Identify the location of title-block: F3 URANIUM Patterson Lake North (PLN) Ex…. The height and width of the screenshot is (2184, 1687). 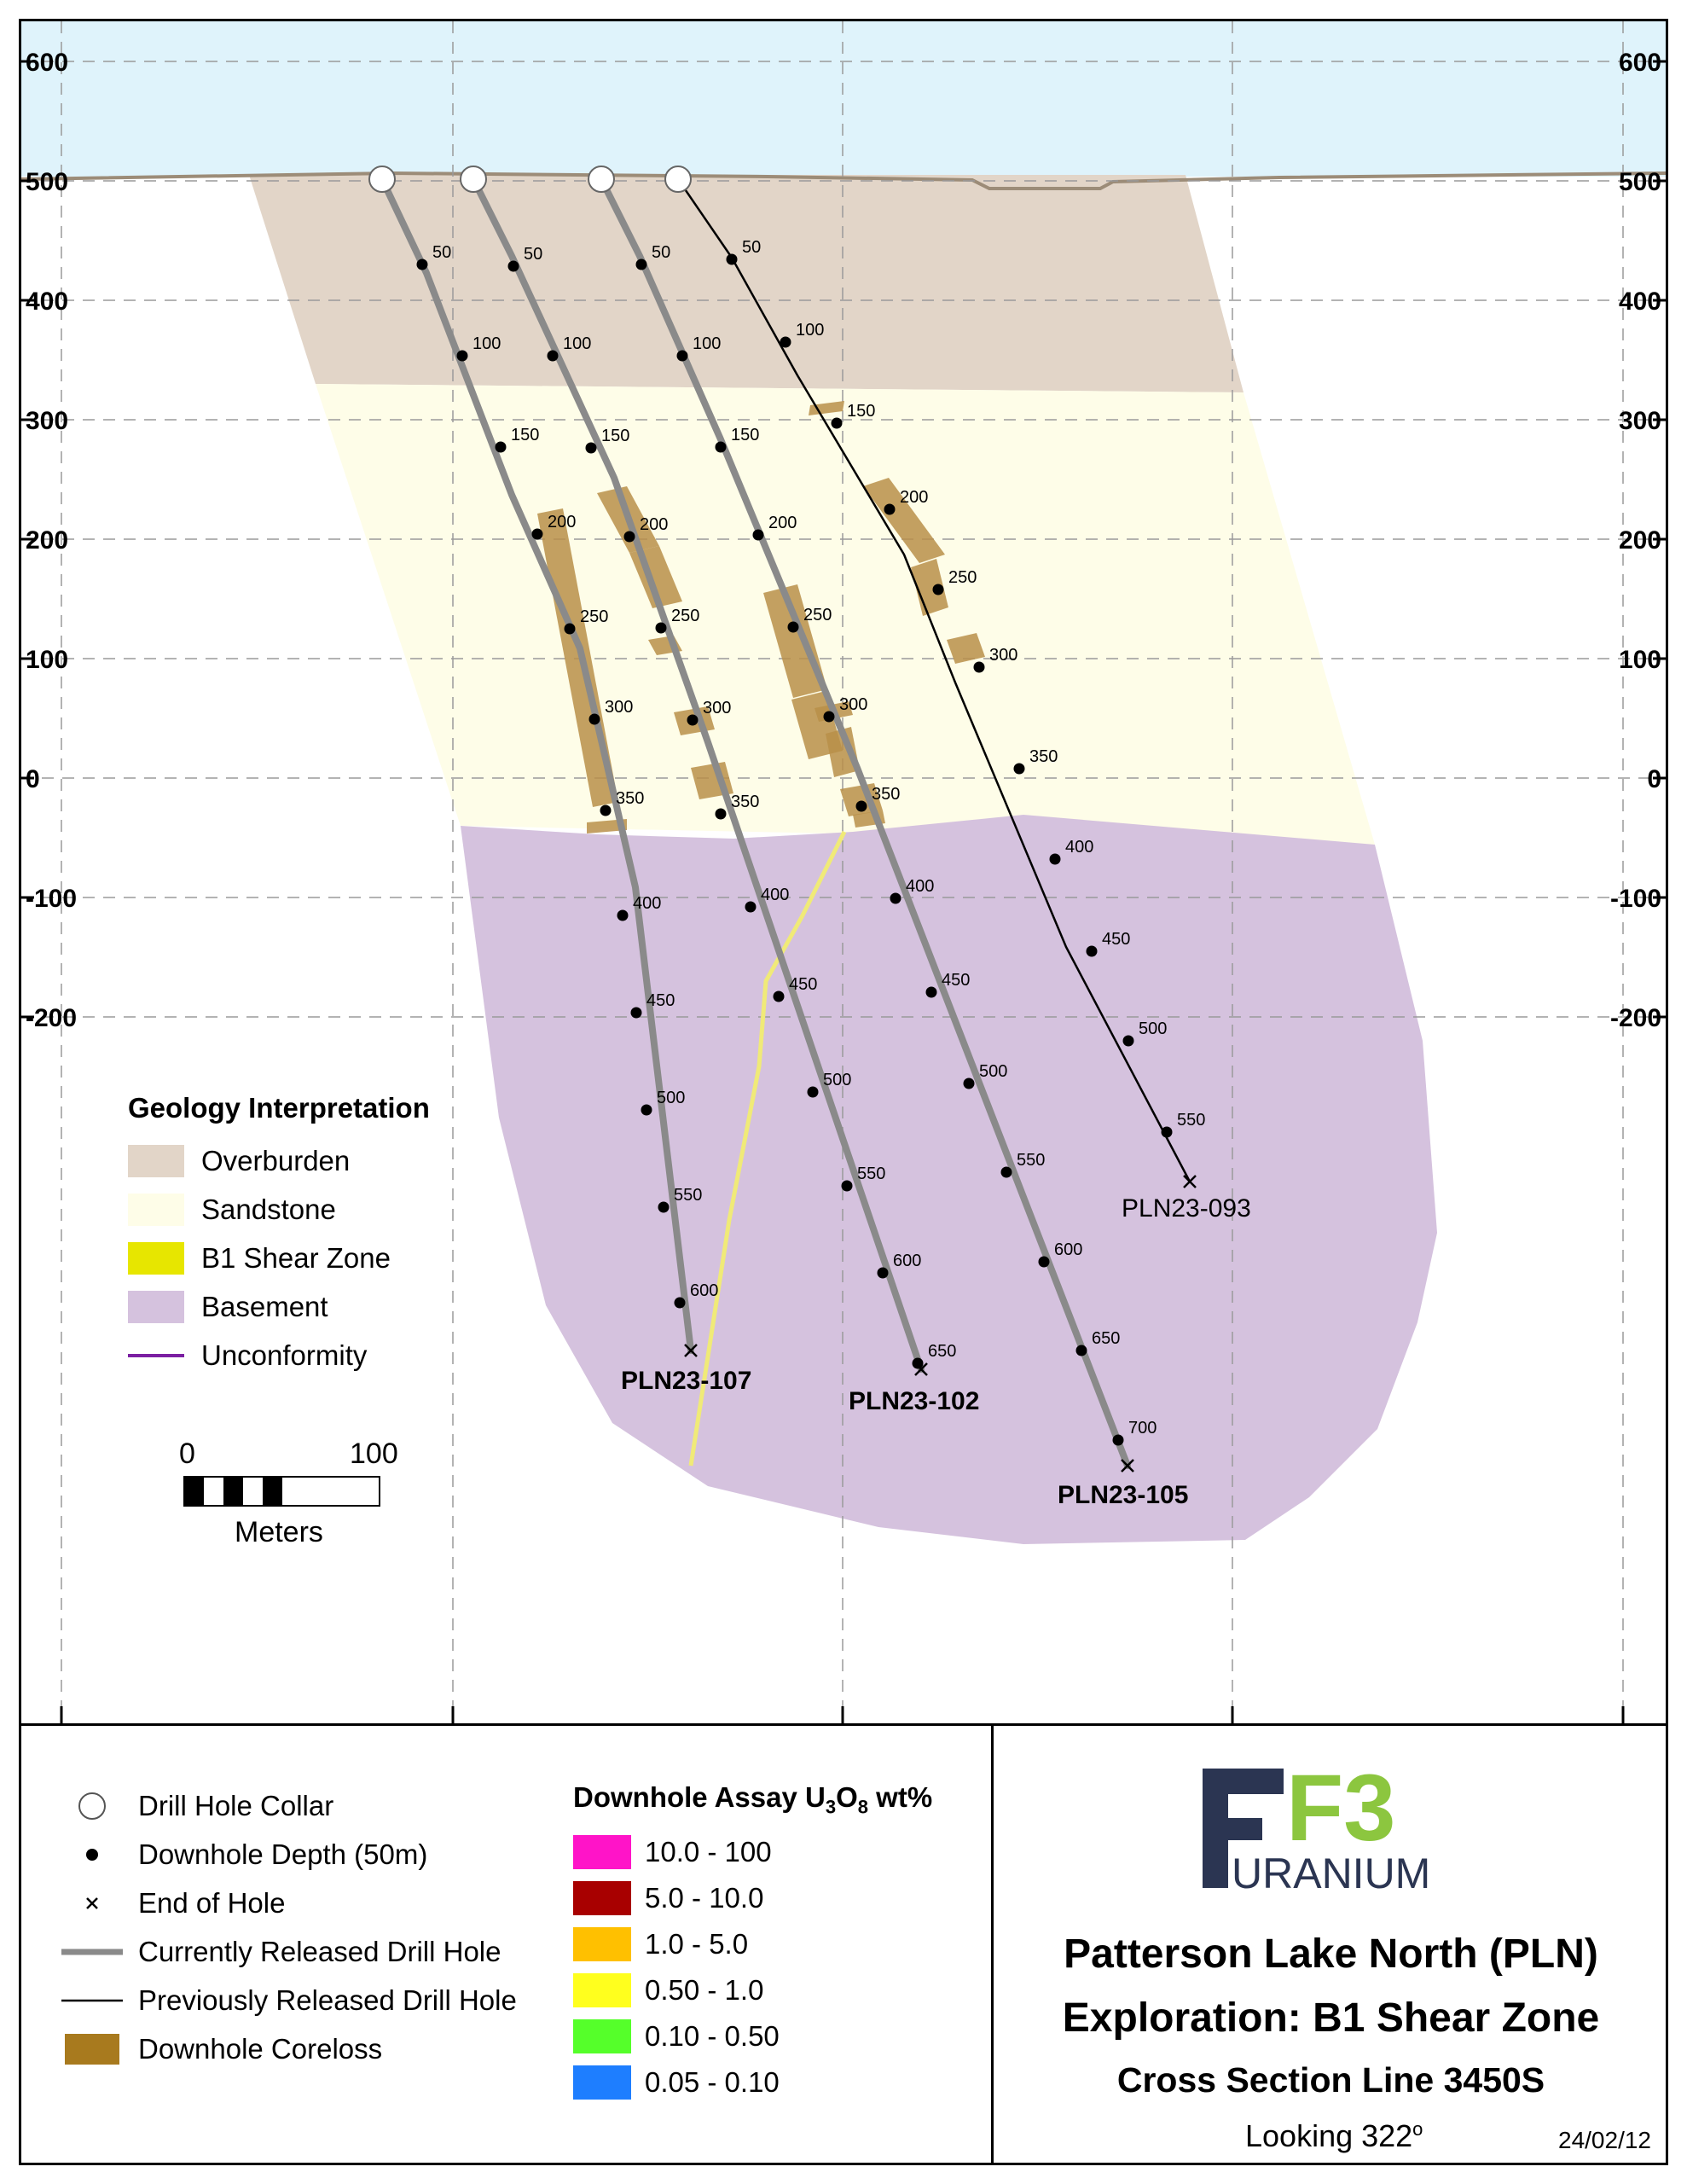
(1331, 1945).